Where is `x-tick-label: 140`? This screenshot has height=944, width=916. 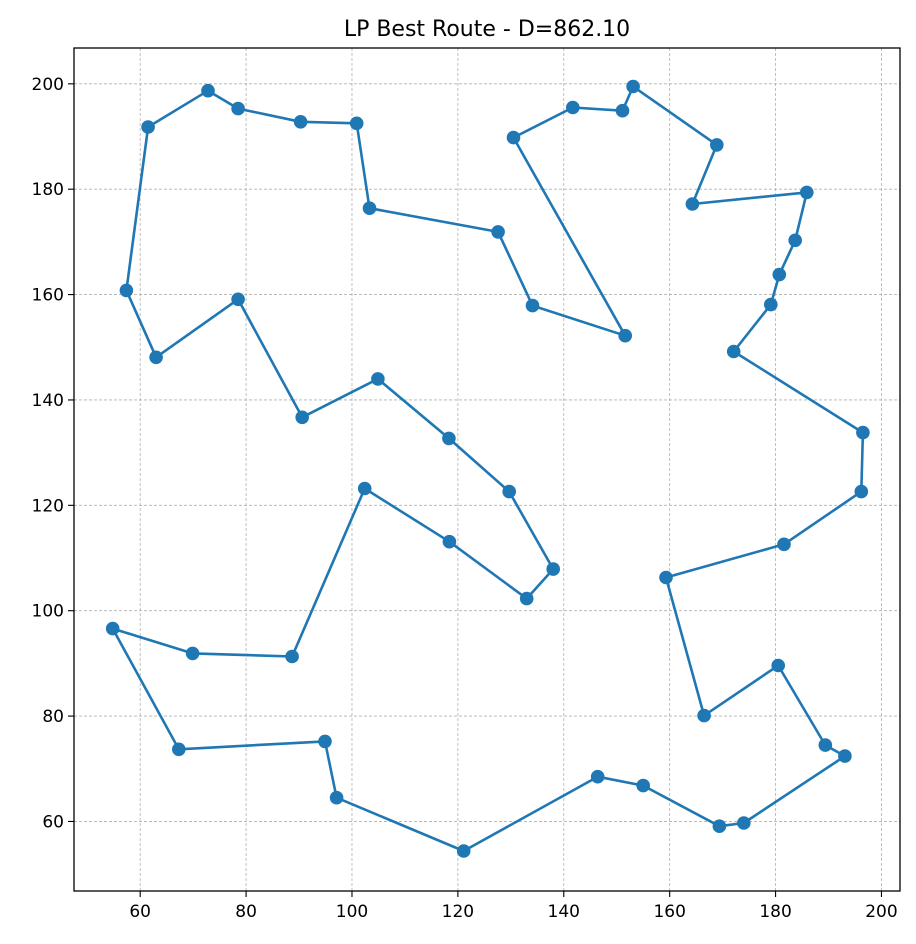 x-tick-label: 140 is located at coordinates (564, 912).